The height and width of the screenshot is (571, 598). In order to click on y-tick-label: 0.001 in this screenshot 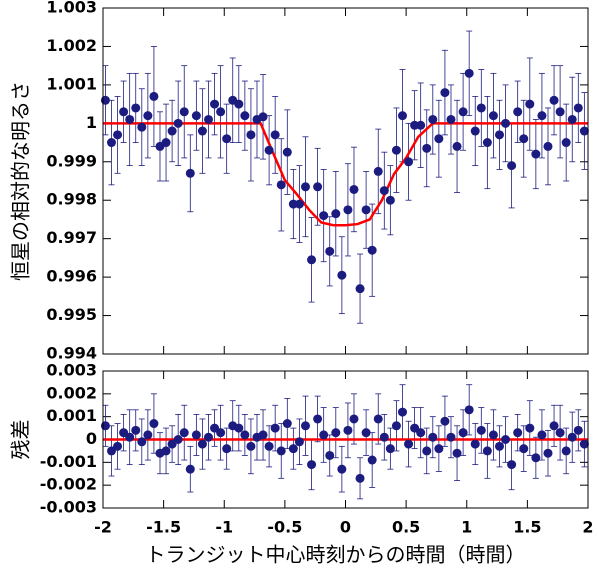, I will do `click(71, 415)`.